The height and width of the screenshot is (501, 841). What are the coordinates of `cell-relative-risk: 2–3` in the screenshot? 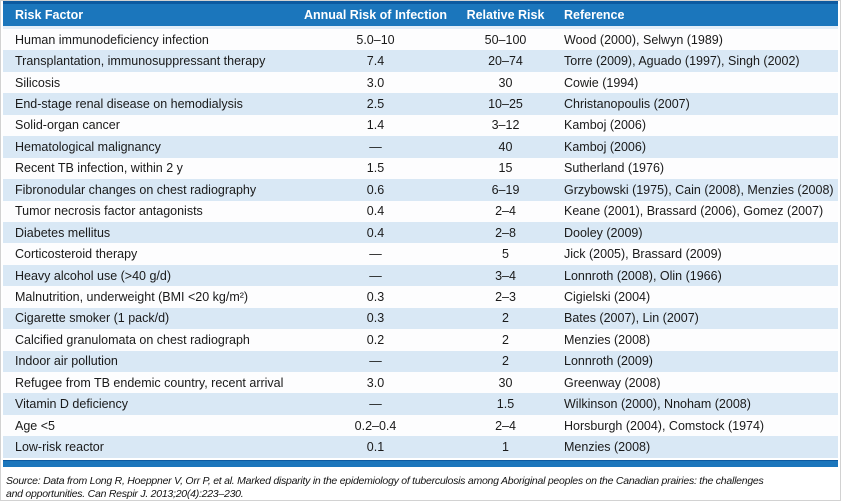 It's located at (505, 296).